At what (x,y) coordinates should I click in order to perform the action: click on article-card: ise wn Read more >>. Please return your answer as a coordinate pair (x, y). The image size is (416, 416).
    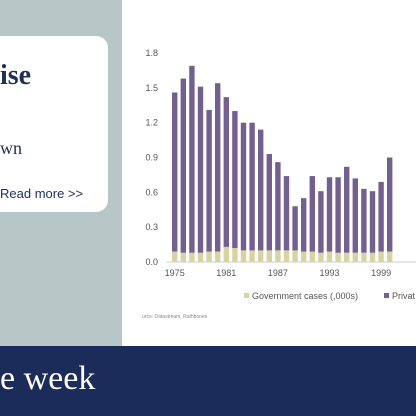
    Looking at the image, I should click on (54, 124).